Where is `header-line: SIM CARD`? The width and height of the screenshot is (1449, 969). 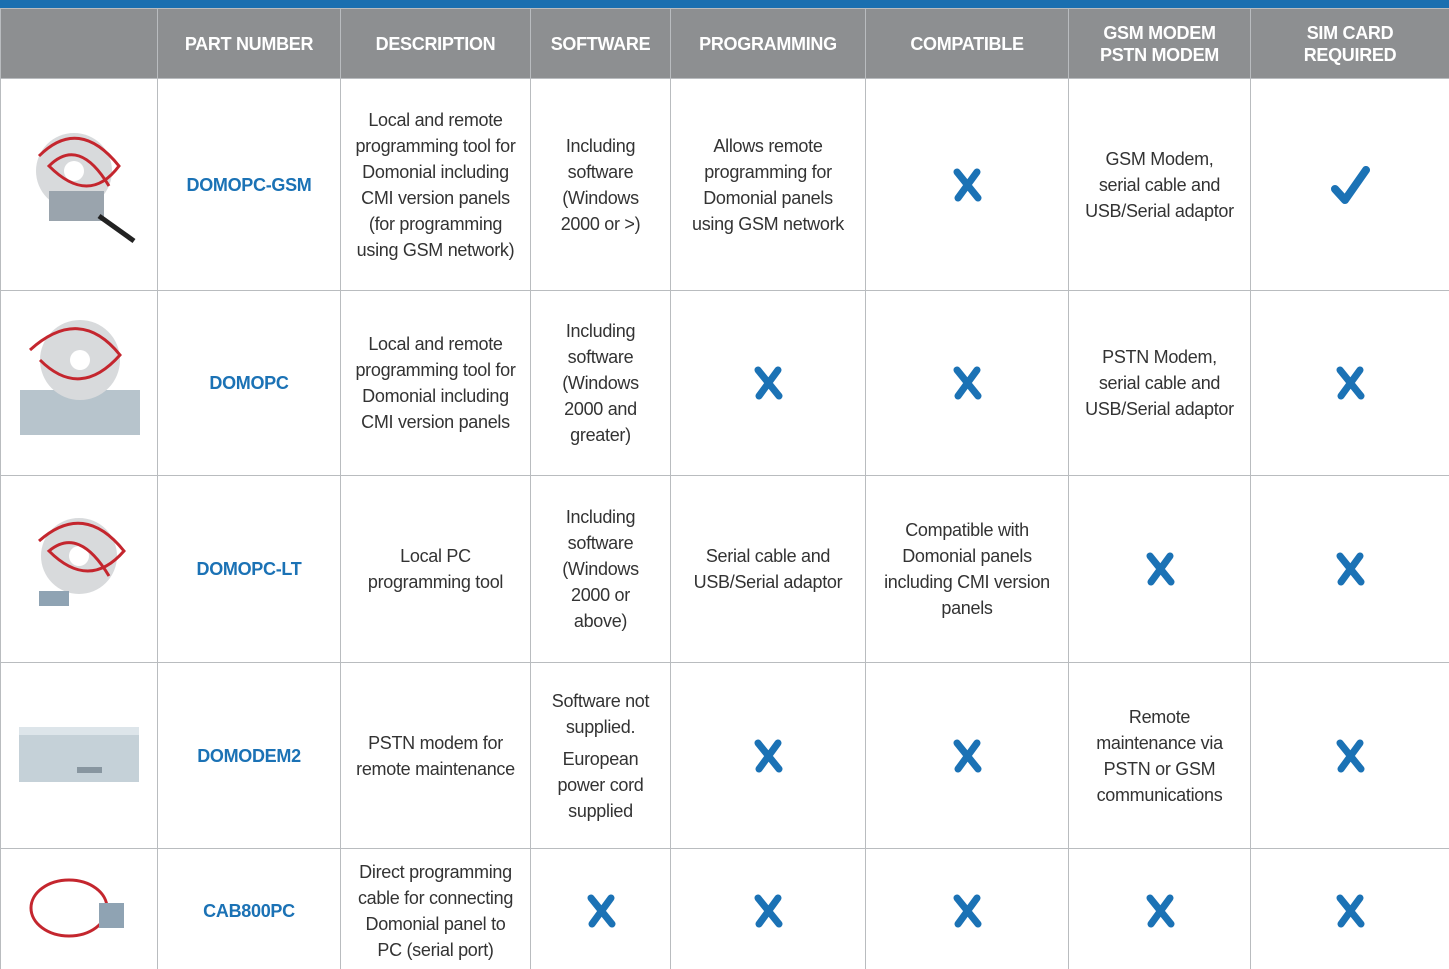 header-line: SIM CARD is located at coordinates (1350, 32).